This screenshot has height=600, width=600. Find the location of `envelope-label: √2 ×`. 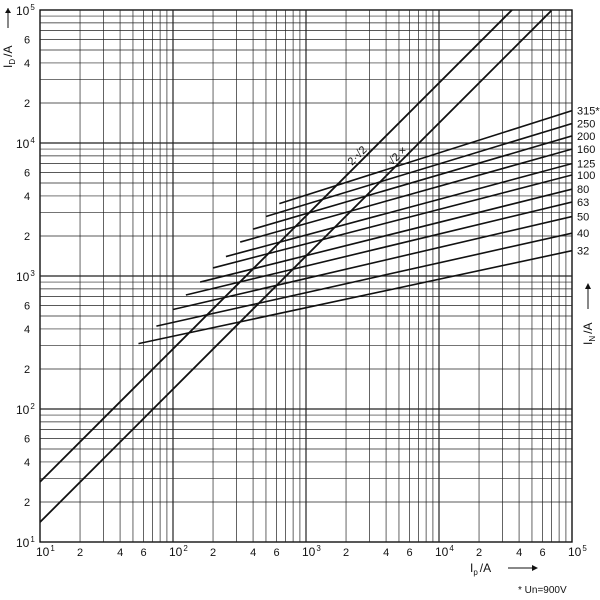

envelope-label: √2 × is located at coordinates (398, 156).